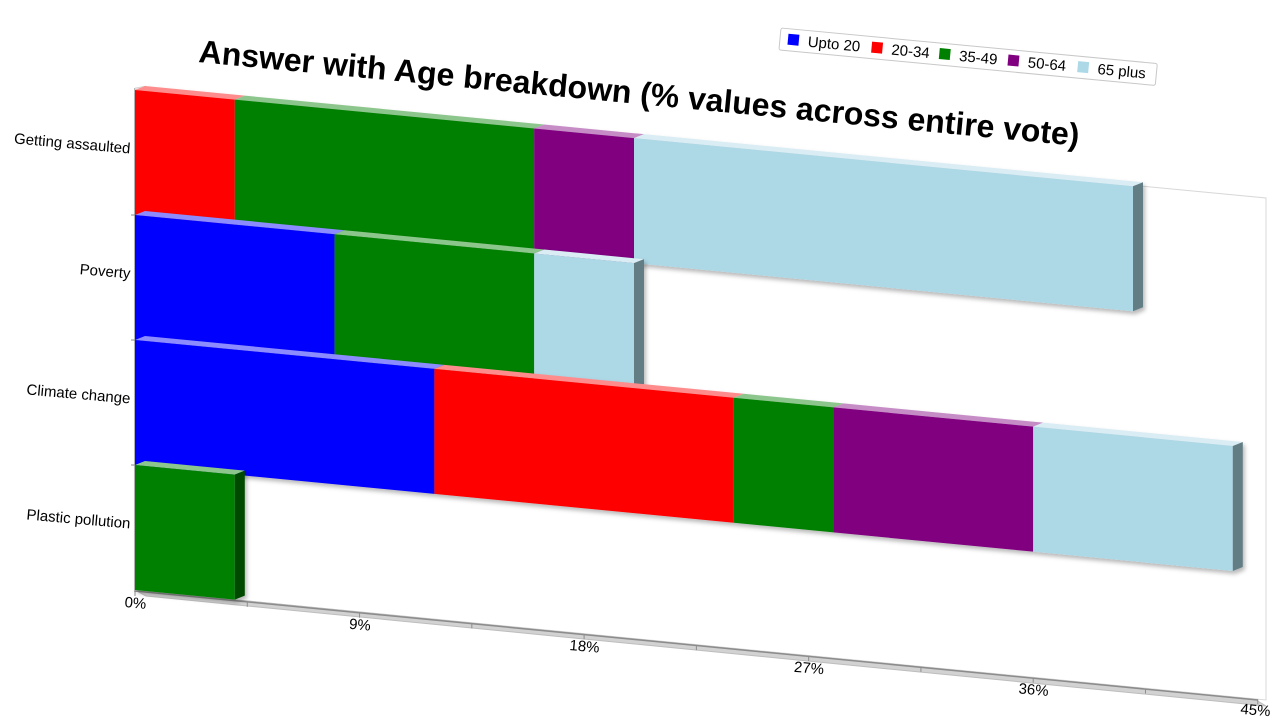 This screenshot has height=720, width=1280. Describe the element at coordinates (78, 394) in the screenshot. I see `category-label: Climate change` at that location.